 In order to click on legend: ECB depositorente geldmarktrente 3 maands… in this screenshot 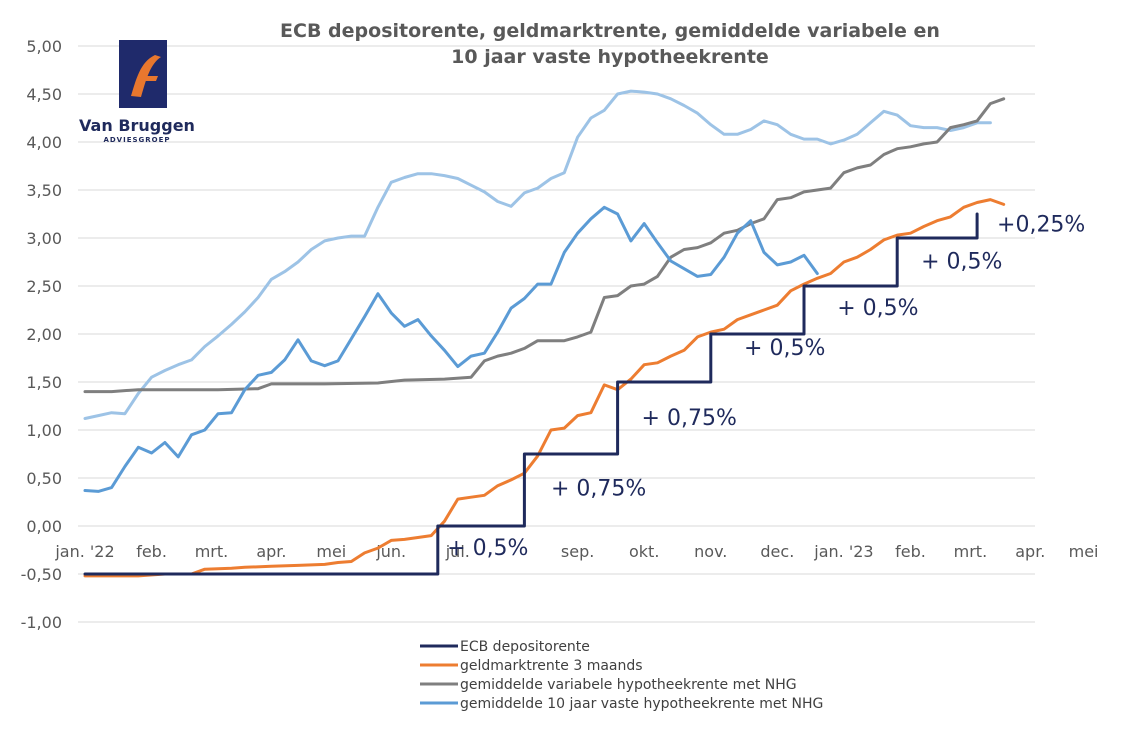, I will do `click(621, 675)`.